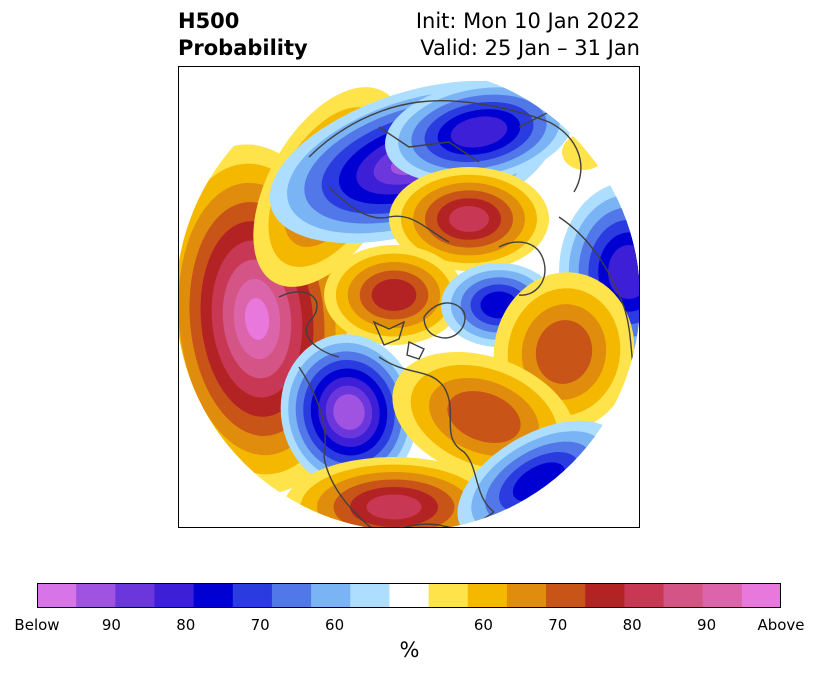  I want to click on colorbar, so click(409, 595).